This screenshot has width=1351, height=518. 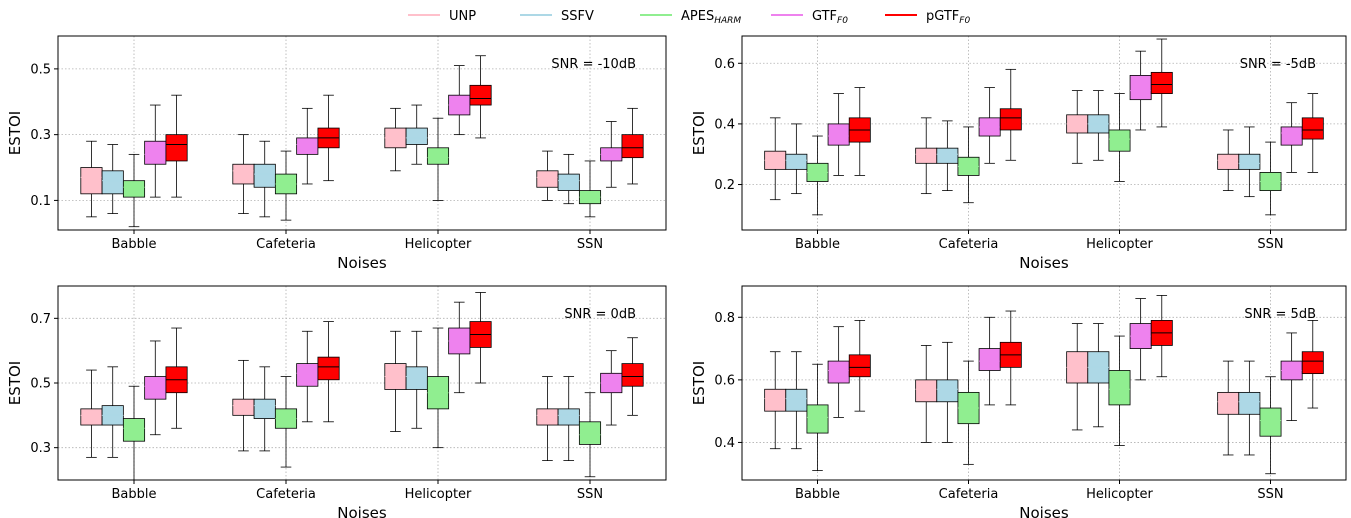 What do you see at coordinates (690, 17) in the screenshot?
I see `legend-entry-apes: APESHARM` at bounding box center [690, 17].